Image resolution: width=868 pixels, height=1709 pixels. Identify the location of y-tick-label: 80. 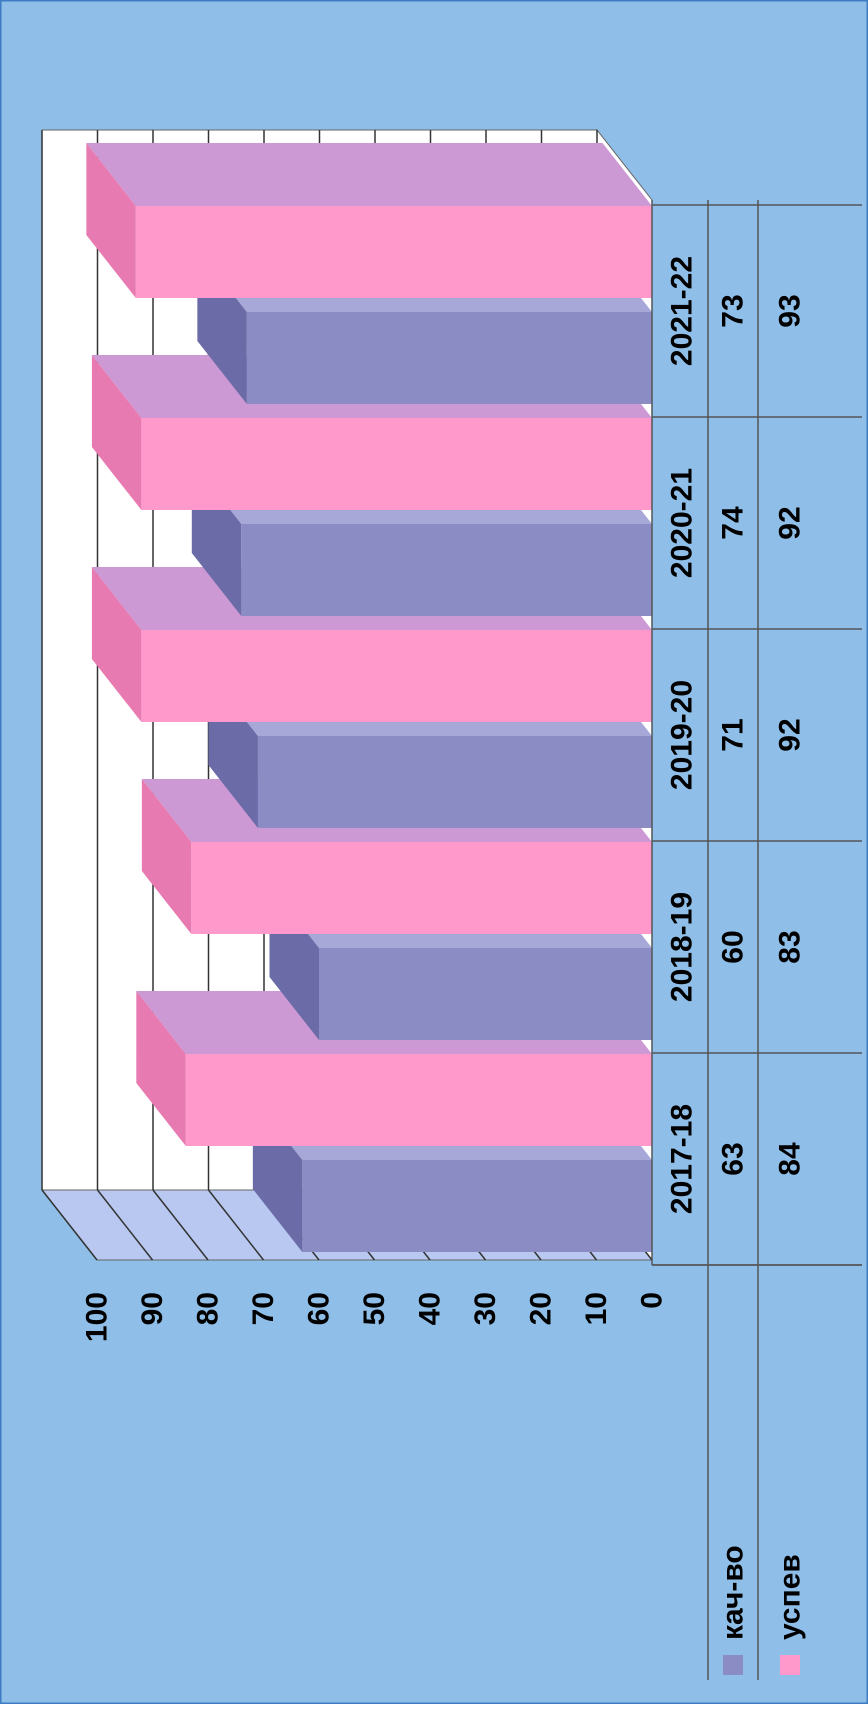
(208, 1308).